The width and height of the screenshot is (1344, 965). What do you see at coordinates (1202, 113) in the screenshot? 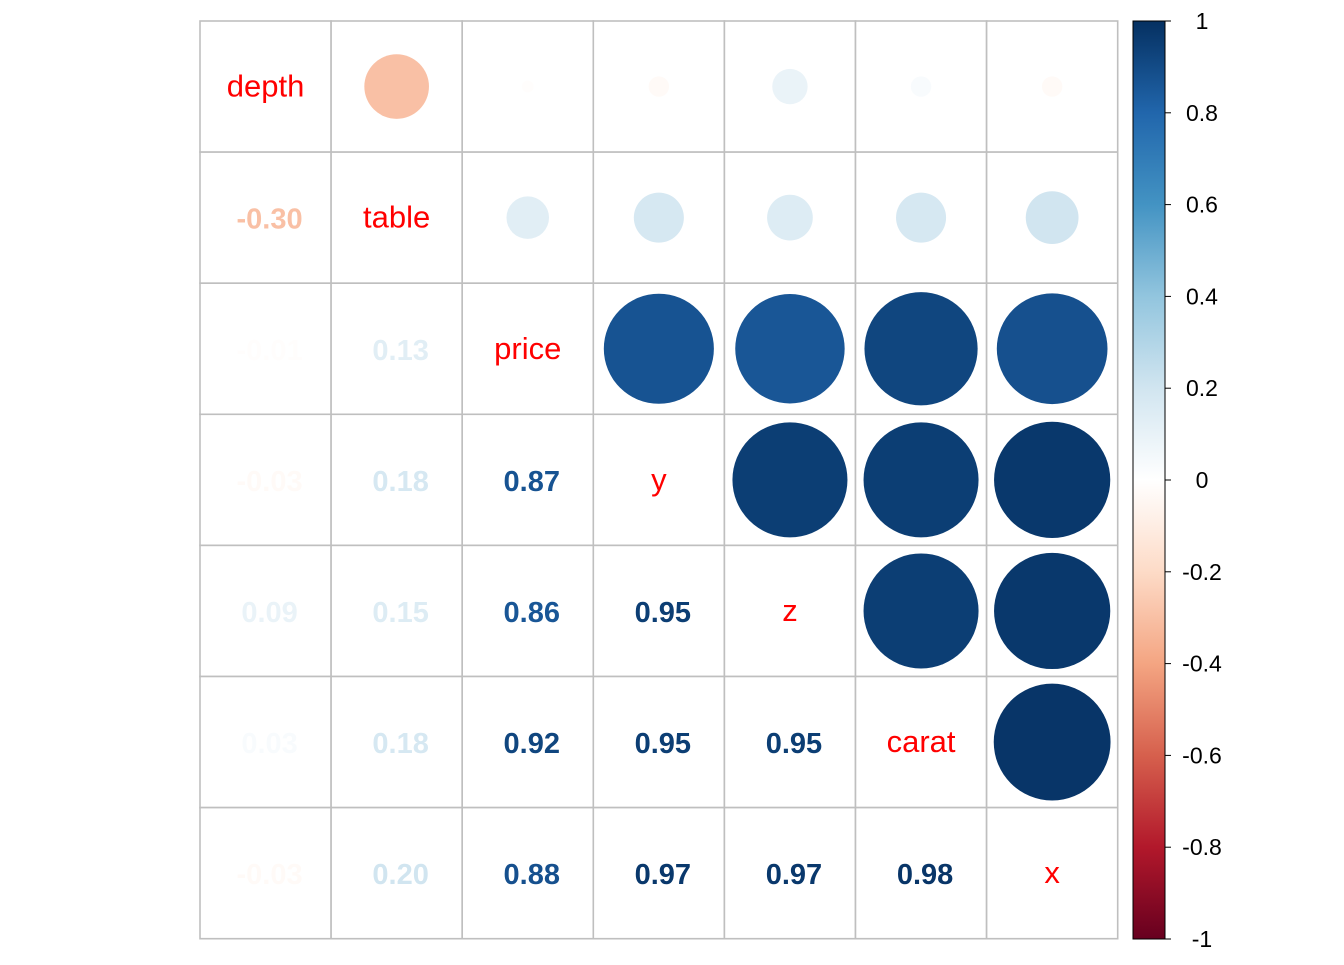
I see `colorbar-tick-label: 0.8` at bounding box center [1202, 113].